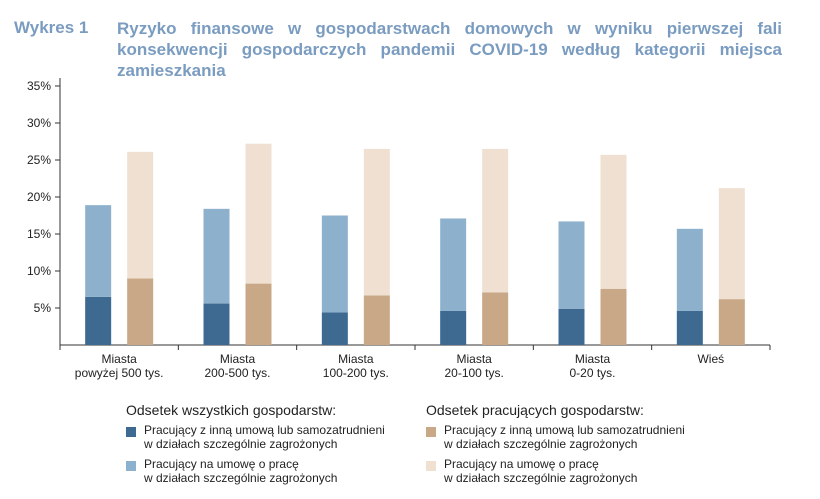  I want to click on y-tick-label: 10%, so click(39, 271).